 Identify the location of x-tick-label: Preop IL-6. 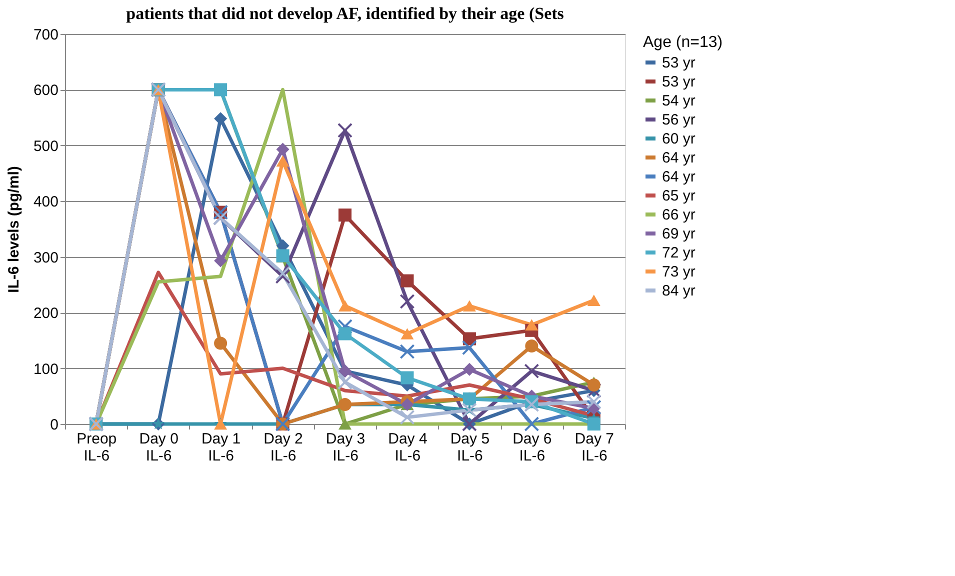
(96, 447).